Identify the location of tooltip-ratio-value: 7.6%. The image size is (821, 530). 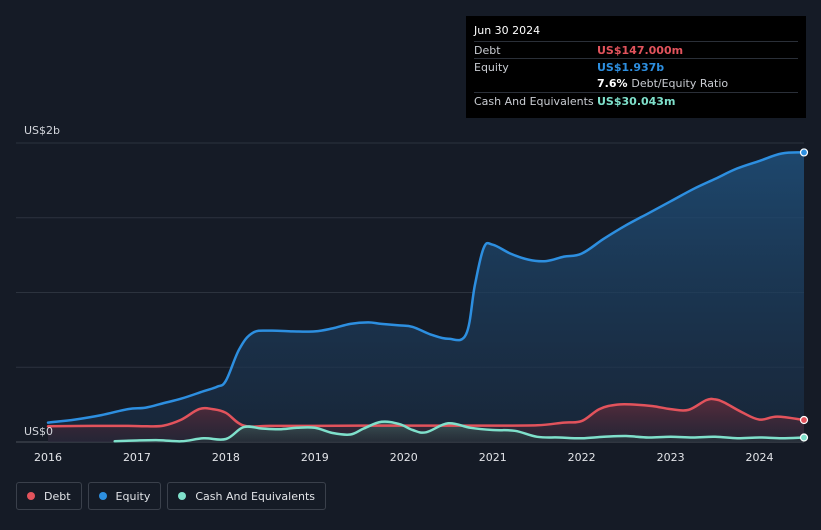
(612, 83).